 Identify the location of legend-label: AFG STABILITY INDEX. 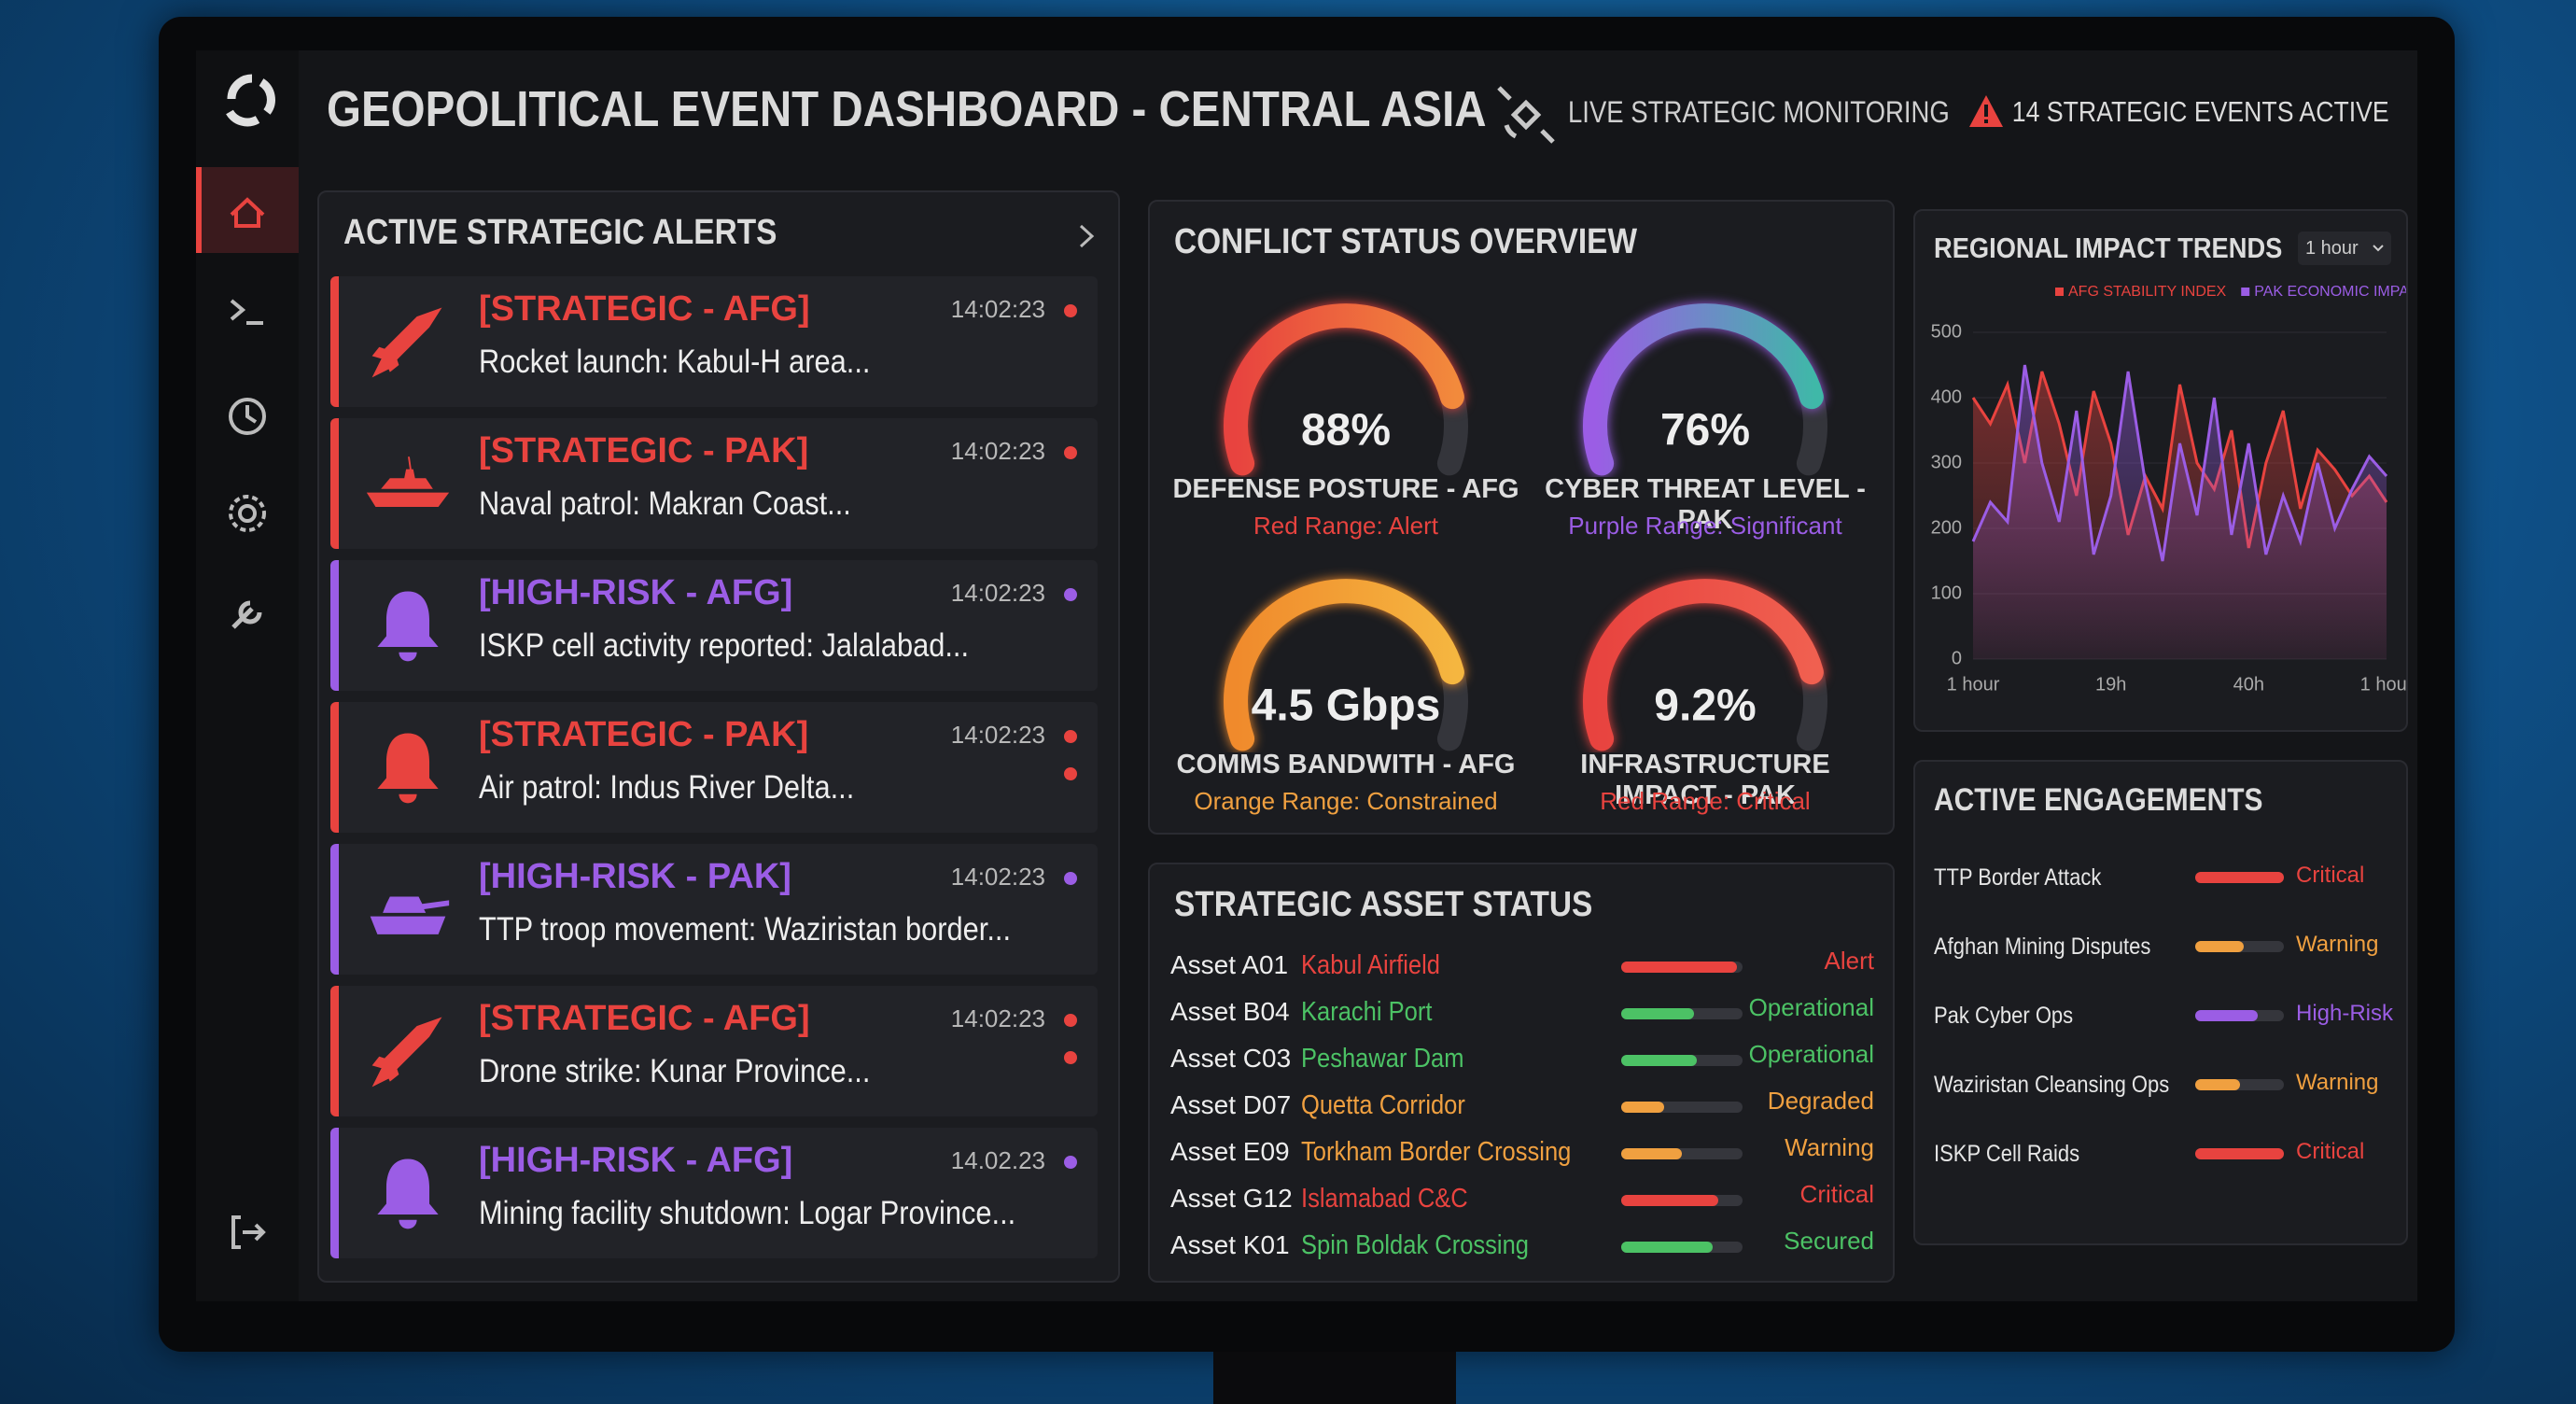
(2147, 292).